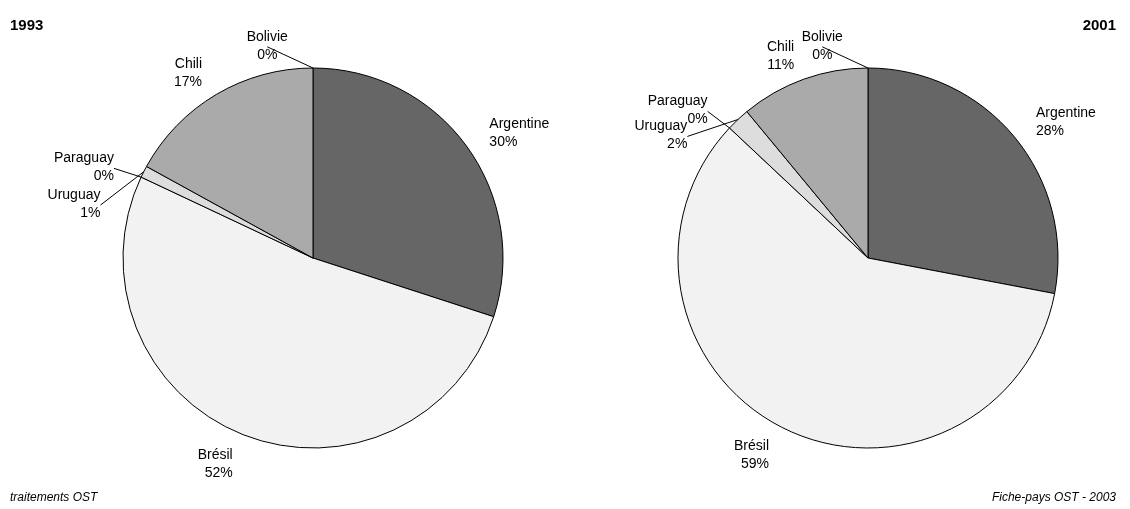 This screenshot has width=1130, height=509. I want to click on text: traitements OST, so click(54, 497).